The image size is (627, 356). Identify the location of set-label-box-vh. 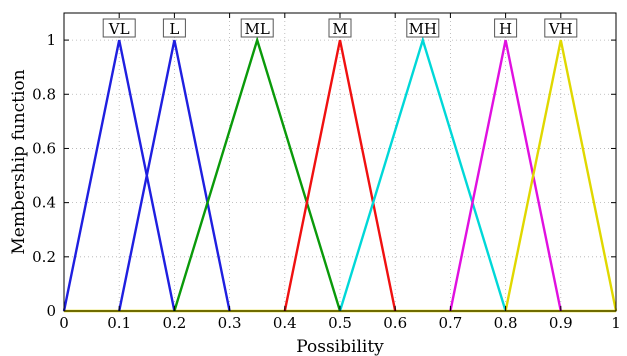
(561, 28).